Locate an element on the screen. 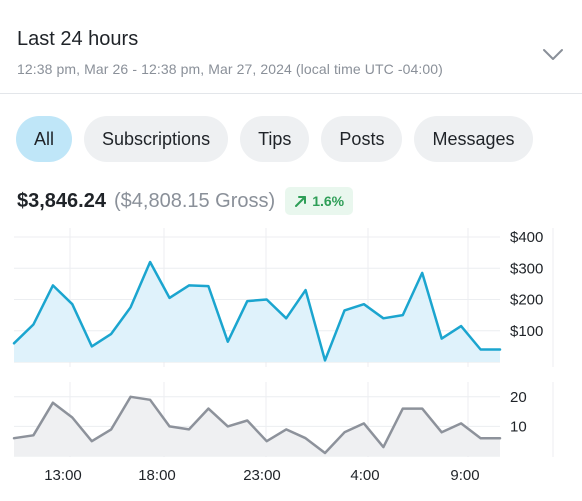 Image resolution: width=582 pixels, height=501 pixels. earnings-y-tick-label: $300 is located at coordinates (526, 268).